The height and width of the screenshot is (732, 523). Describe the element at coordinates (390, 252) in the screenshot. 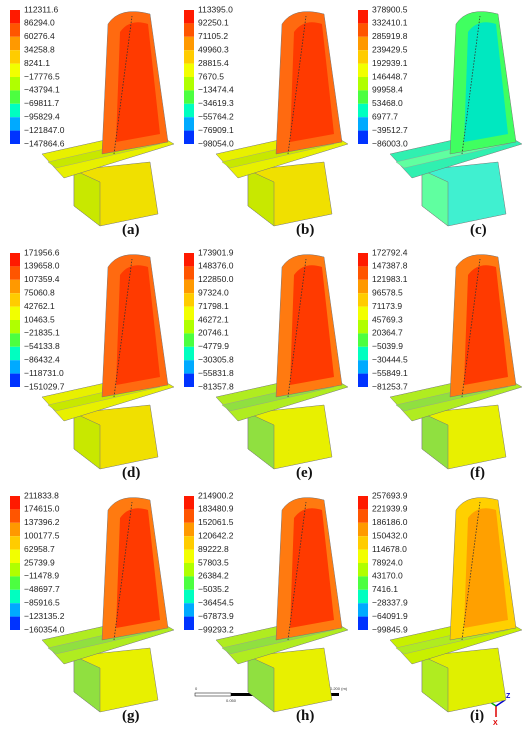

I see `legend-label: 172792.4` at that location.